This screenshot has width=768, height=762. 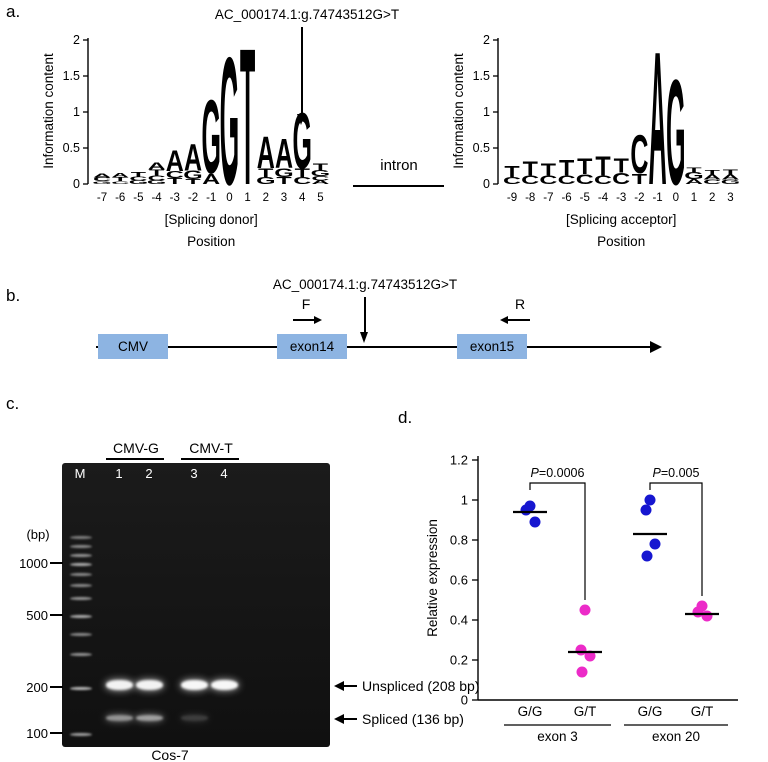 I want to click on construct-arrow-head-icon, so click(x=656, y=346).